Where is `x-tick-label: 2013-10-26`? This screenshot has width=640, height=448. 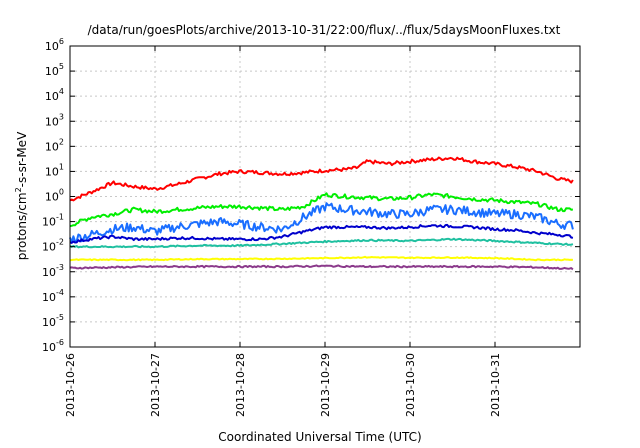
x-tick-label: 2013-10-26 is located at coordinates (70, 385).